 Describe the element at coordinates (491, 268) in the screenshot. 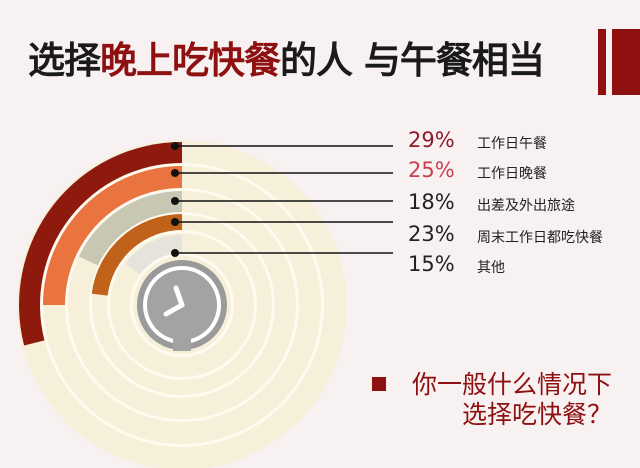

I see `category-label: 其他` at that location.